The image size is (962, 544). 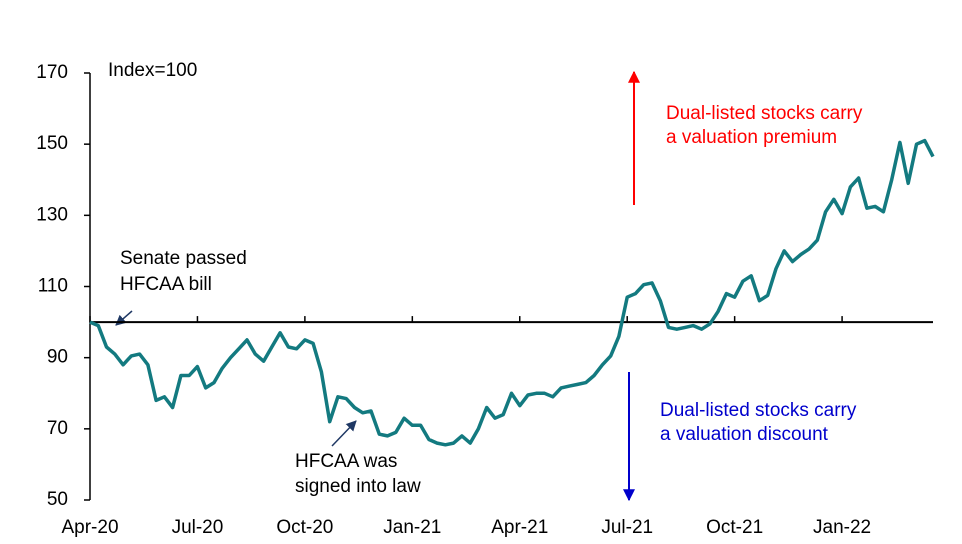 I want to click on y-tick-label: 170, so click(x=52, y=72).